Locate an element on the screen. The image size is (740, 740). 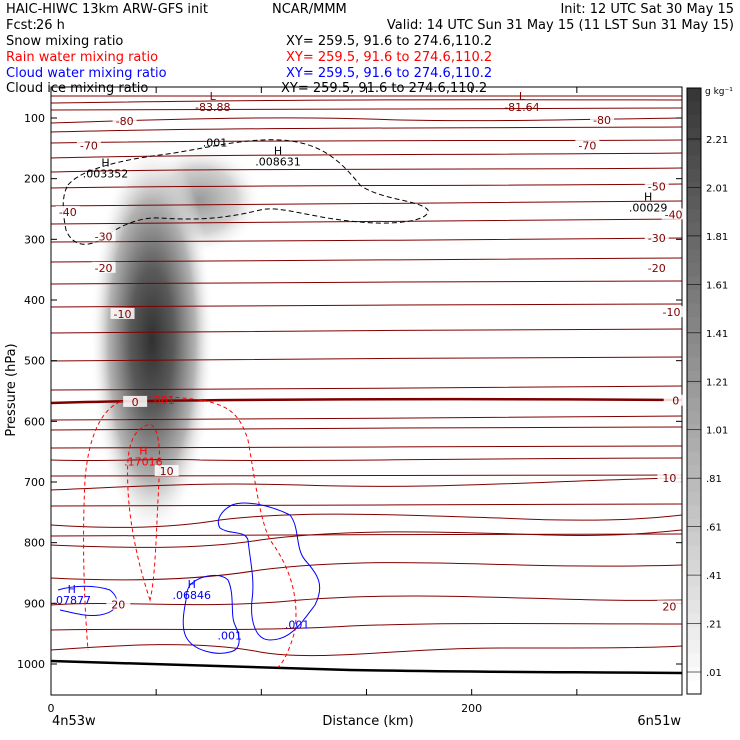
header-fcst-value: 26 h is located at coordinates (50, 25).